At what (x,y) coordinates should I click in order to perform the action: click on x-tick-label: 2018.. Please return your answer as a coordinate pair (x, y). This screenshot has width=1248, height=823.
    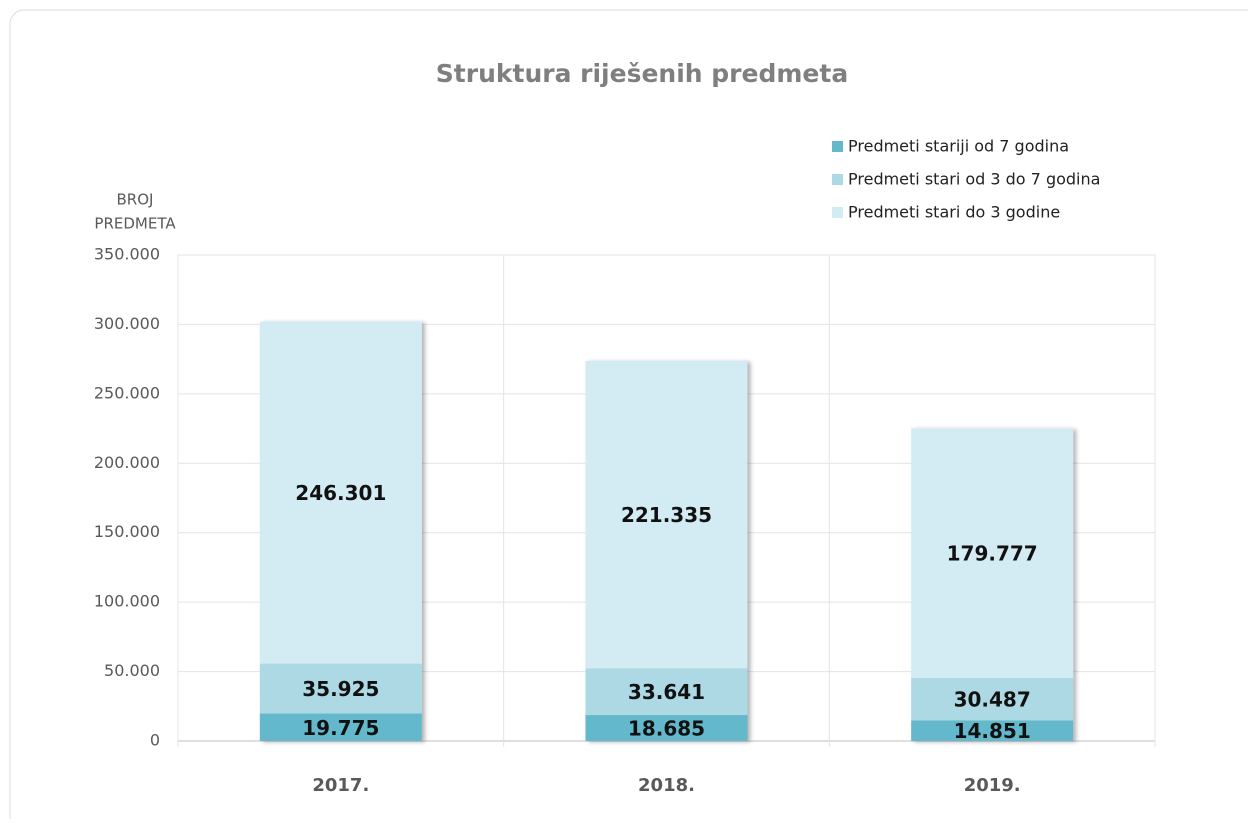
    Looking at the image, I should click on (666, 785).